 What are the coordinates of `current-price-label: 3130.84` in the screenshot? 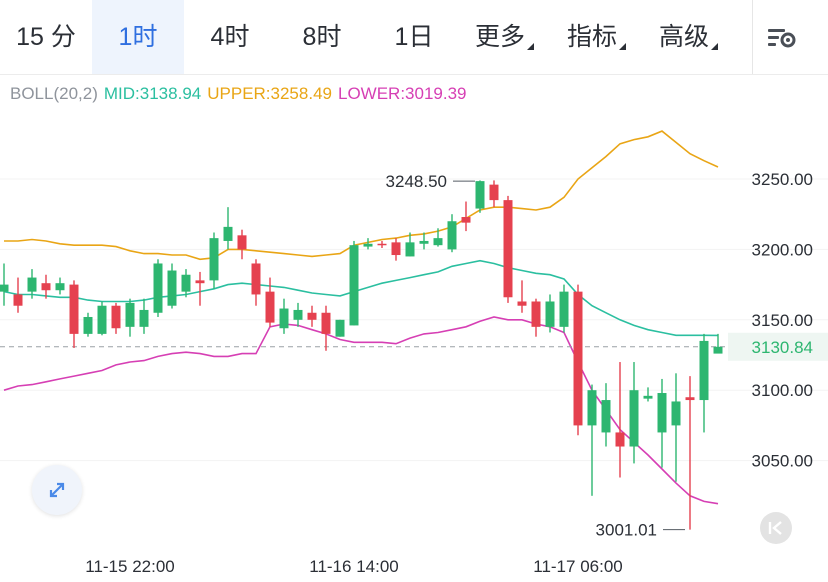 It's located at (782, 347).